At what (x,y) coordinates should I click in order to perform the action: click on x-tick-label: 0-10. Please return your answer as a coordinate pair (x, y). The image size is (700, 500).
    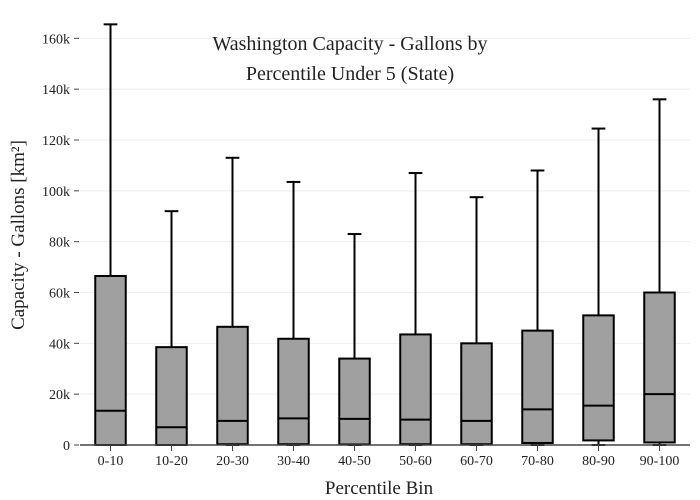
    Looking at the image, I should click on (111, 461).